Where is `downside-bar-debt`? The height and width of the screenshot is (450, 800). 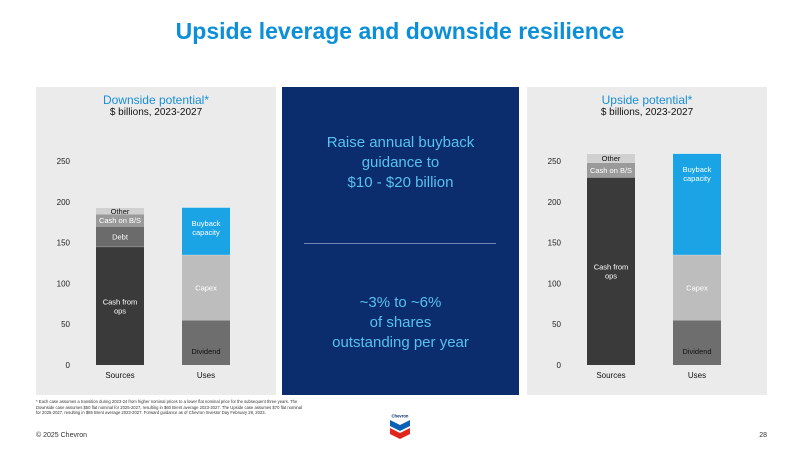 downside-bar-debt is located at coordinates (120, 236).